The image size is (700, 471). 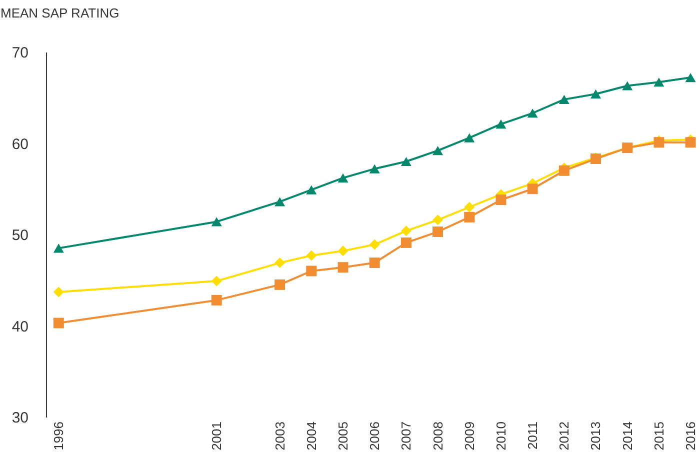 I want to click on x-tick-label: 2006, so click(x=374, y=436).